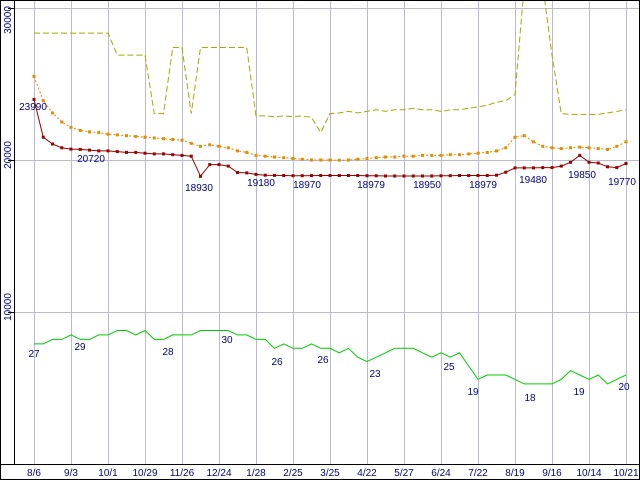 This screenshot has width=640, height=480. I want to click on y-tick-label: 10000, so click(8, 307).